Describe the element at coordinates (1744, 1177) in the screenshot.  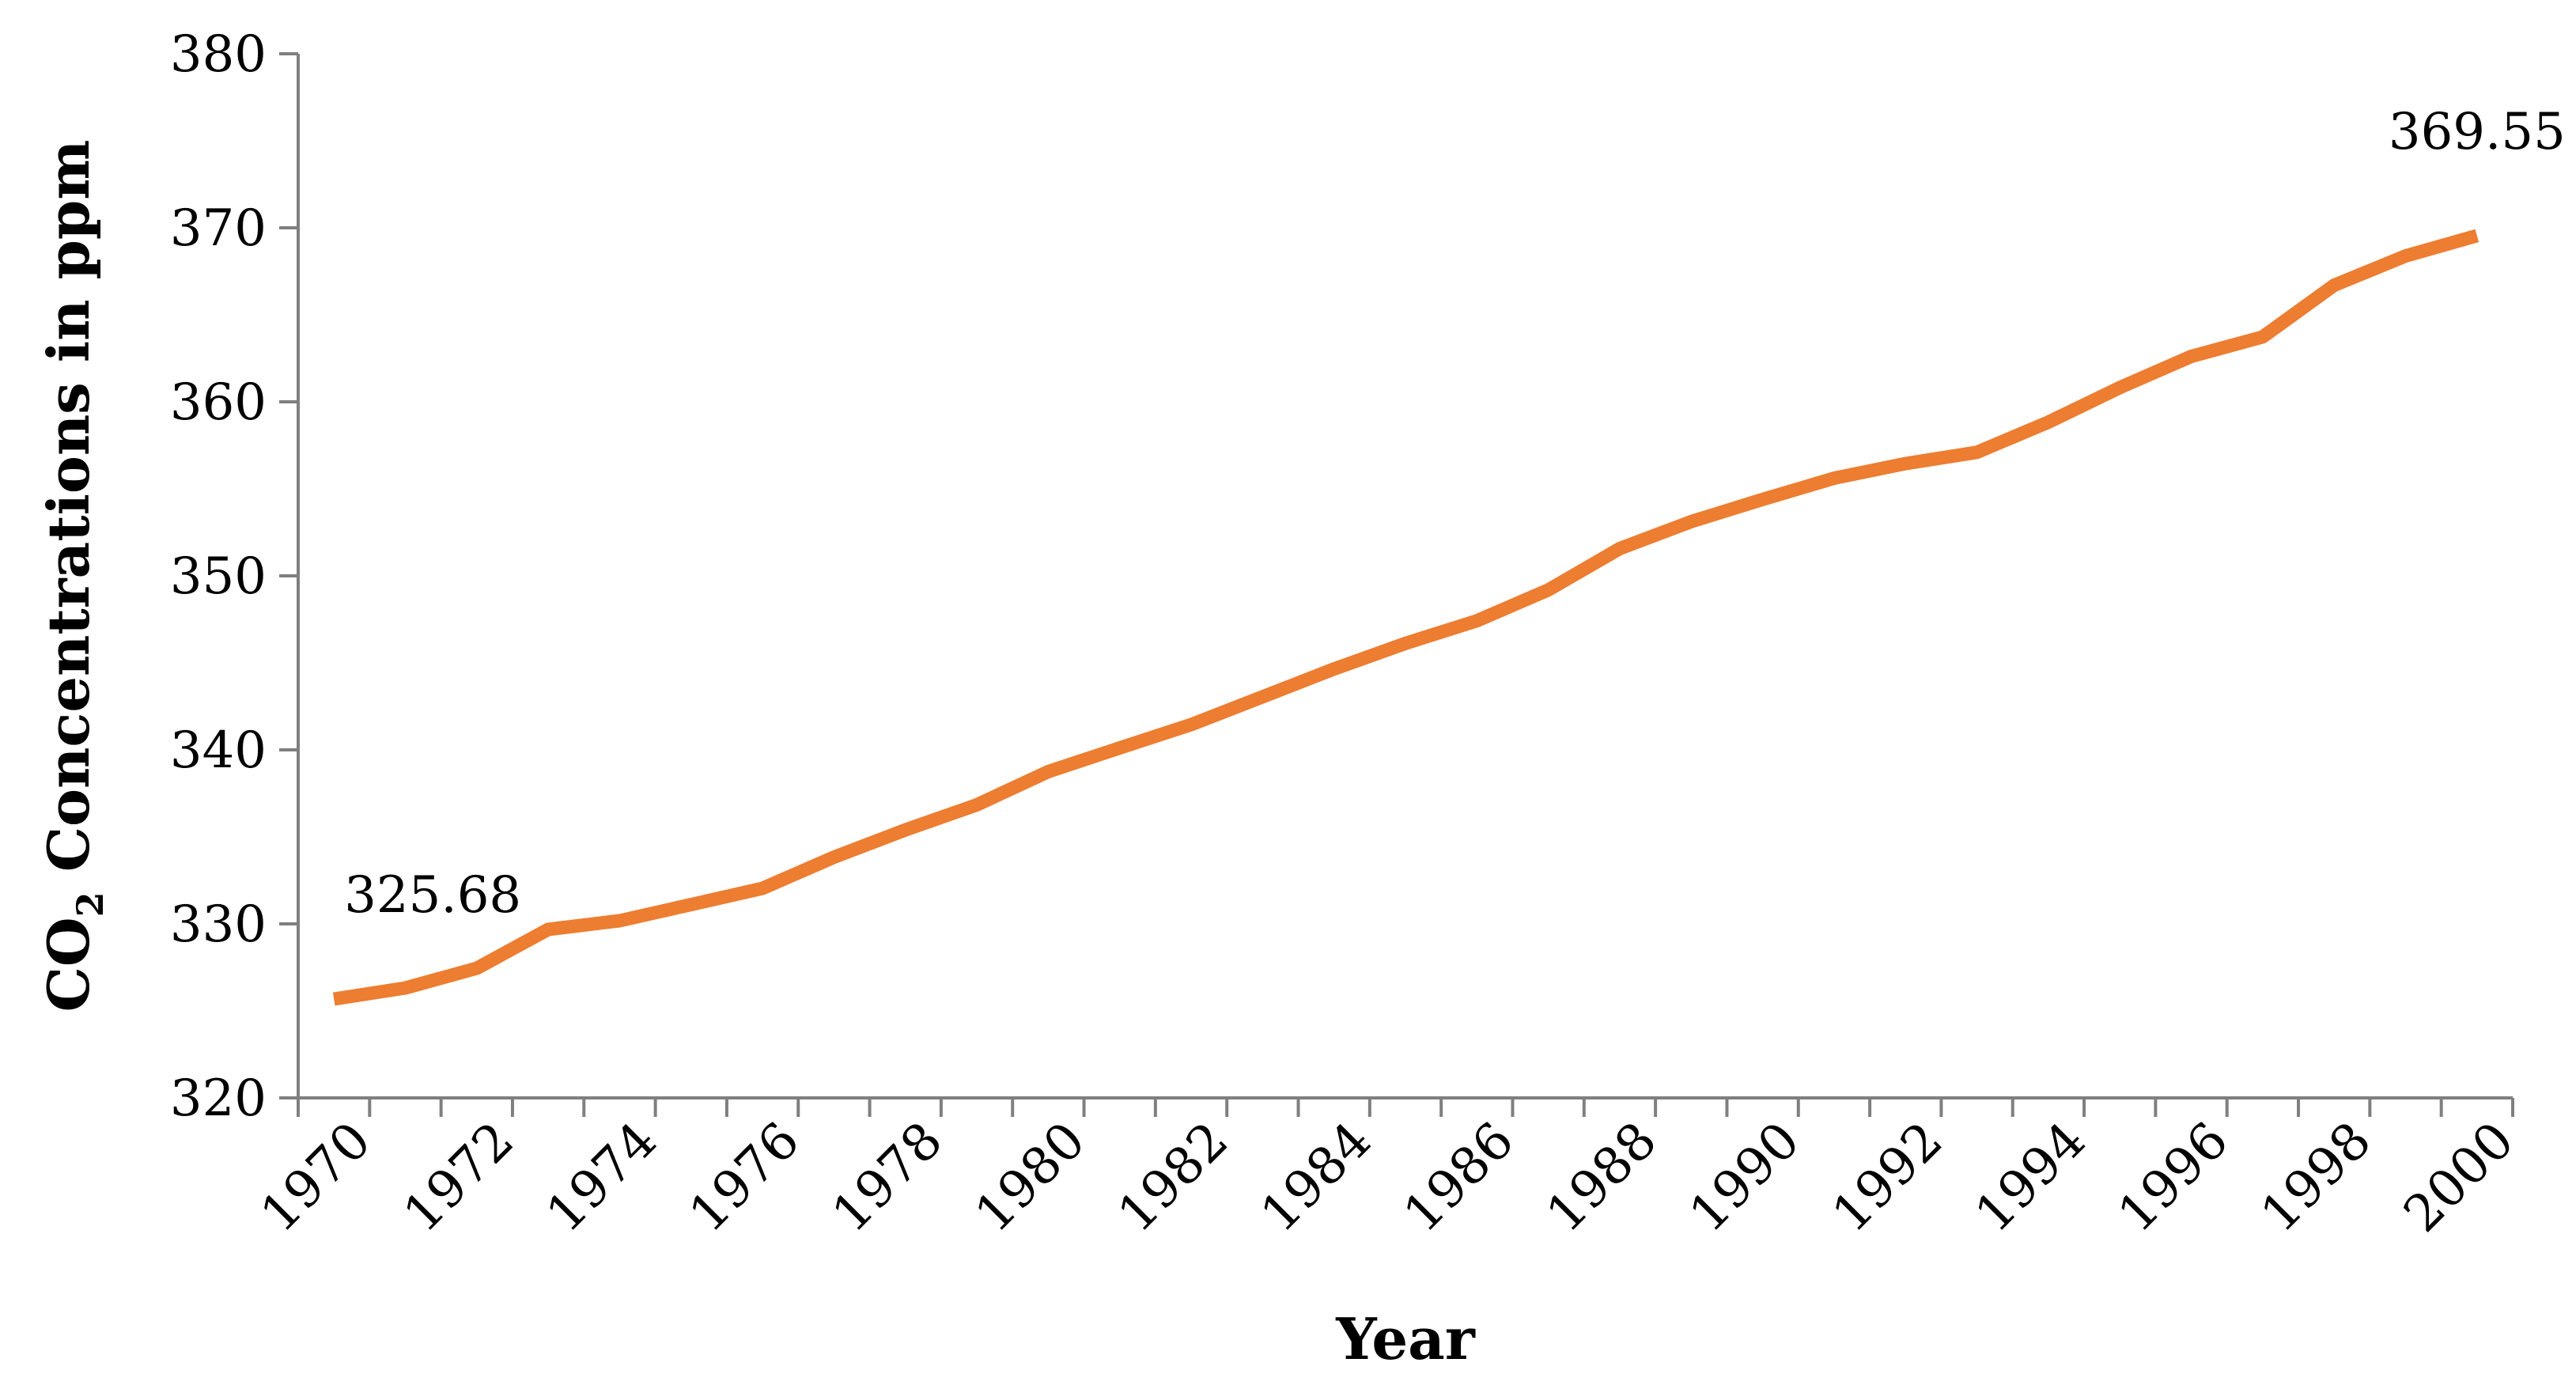
I see `x-tick-label: 1990` at that location.